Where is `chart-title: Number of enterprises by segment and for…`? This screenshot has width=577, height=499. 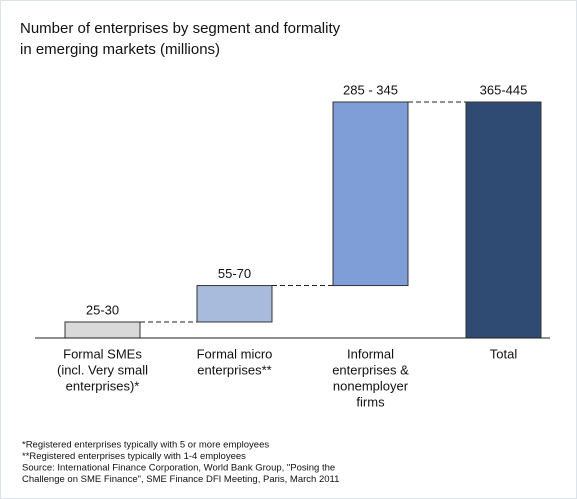
chart-title: Number of enterprises by segment and for… is located at coordinates (180, 28).